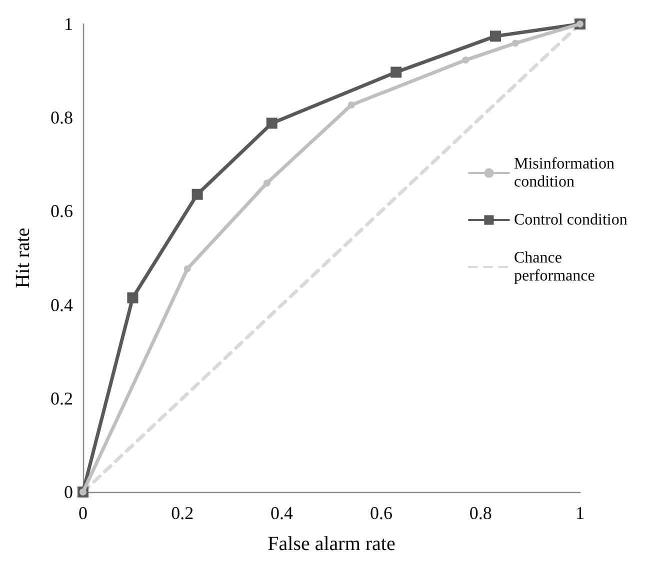 This screenshot has width=652, height=561. Describe the element at coordinates (83, 513) in the screenshot. I see `x-tick-label: 0` at that location.